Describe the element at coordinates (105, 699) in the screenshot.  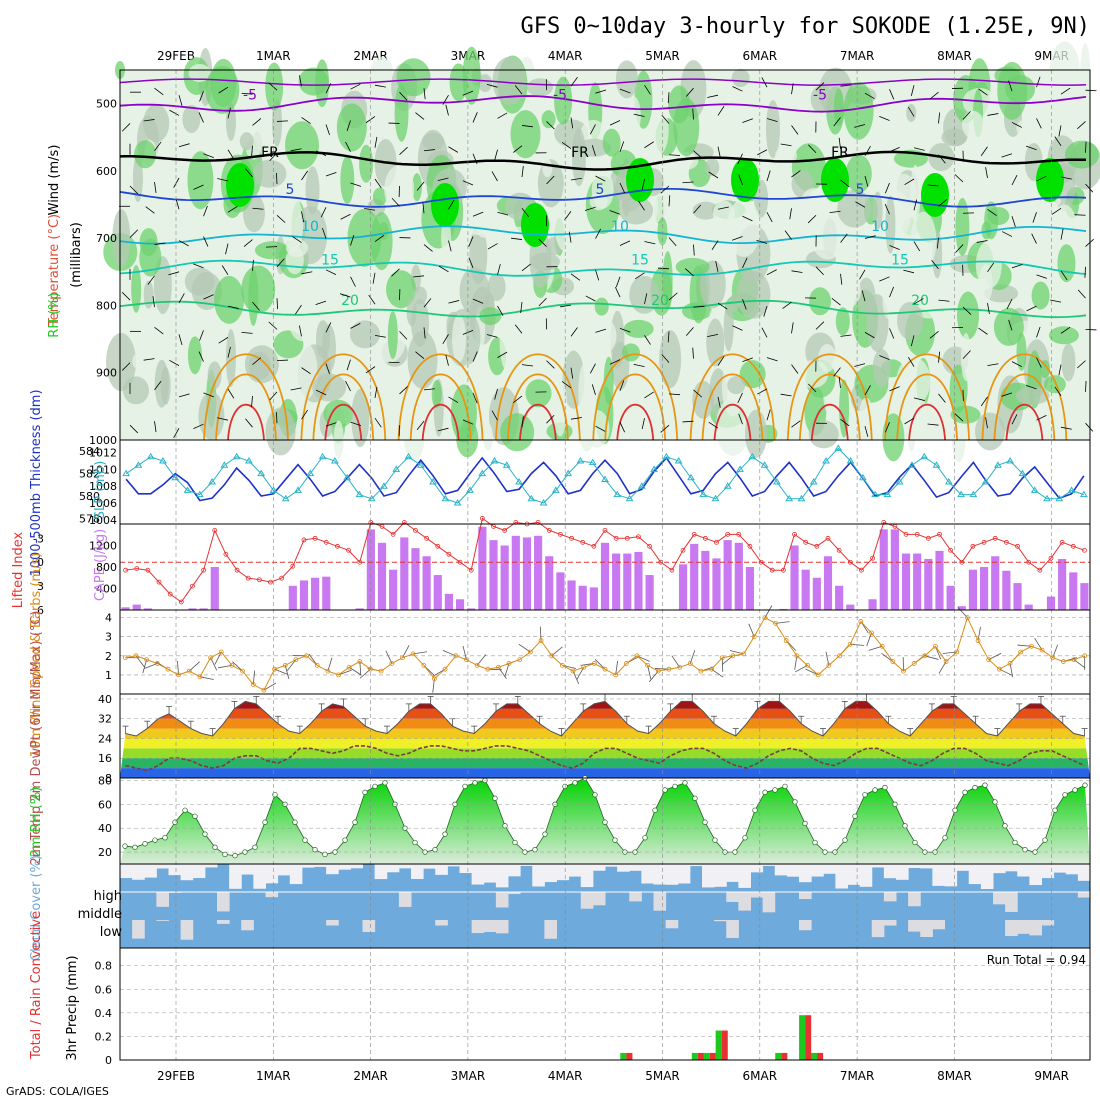
I see `temp-tick: 40` at that location.